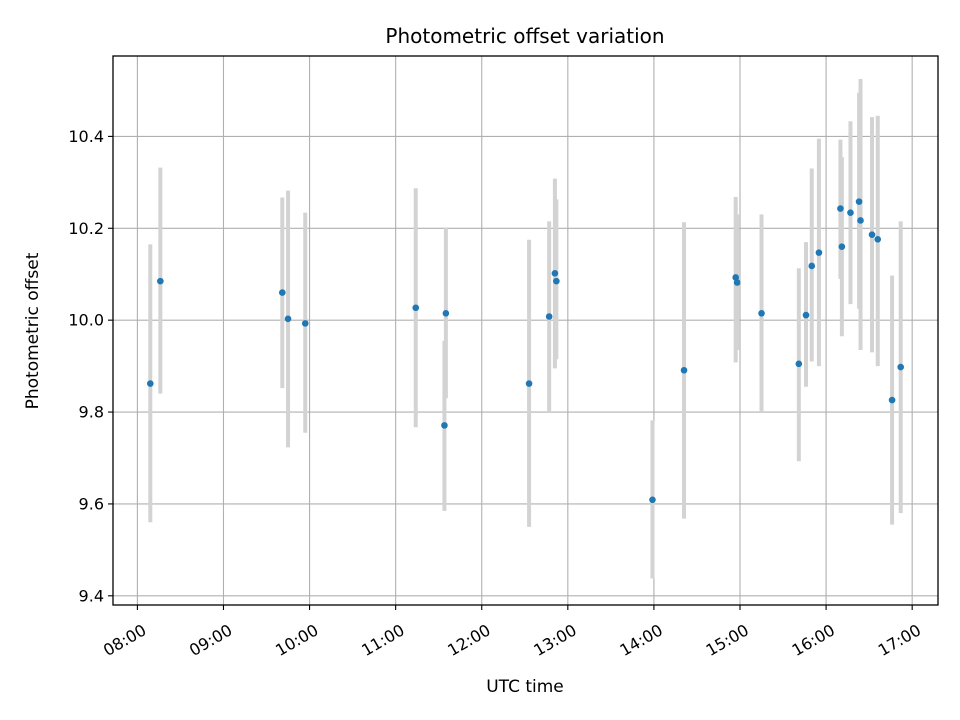 This screenshot has width=960, height=720. What do you see at coordinates (90, 366) in the screenshot?
I see `y-axis: 9.4 9.6 9.8 10.0 10.2 10.4` at bounding box center [90, 366].